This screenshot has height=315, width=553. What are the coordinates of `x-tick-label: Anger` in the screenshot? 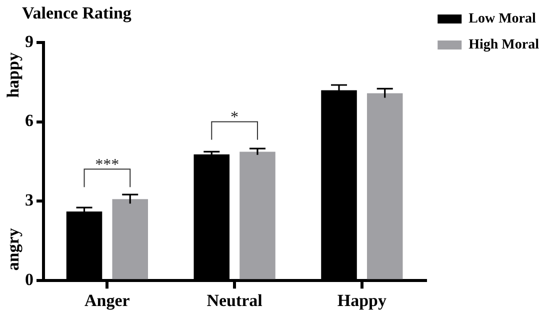 It's located at (107, 300).